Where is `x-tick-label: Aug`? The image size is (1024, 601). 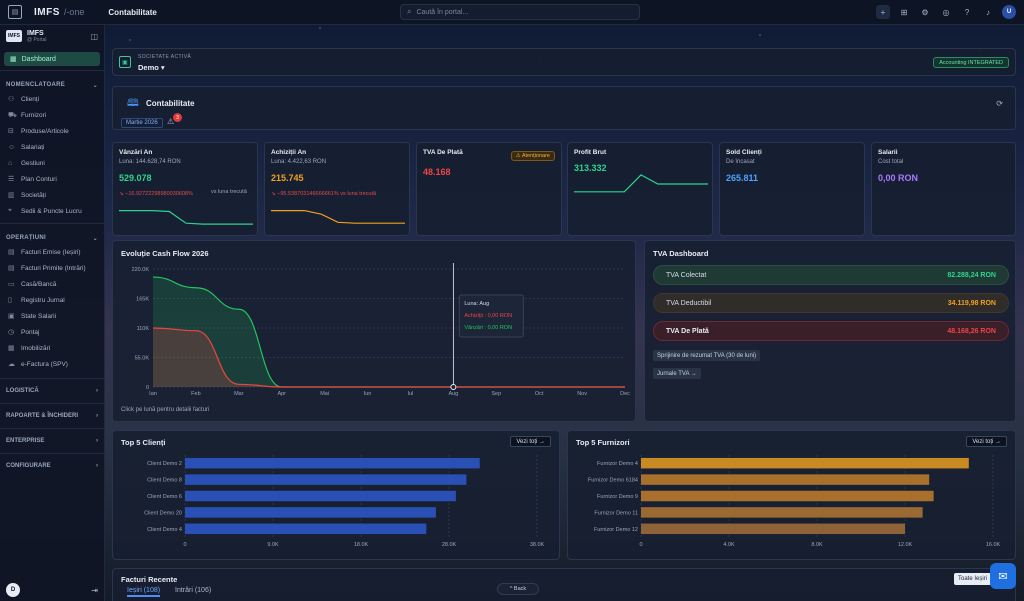 x-tick-label: Aug is located at coordinates (453, 394).